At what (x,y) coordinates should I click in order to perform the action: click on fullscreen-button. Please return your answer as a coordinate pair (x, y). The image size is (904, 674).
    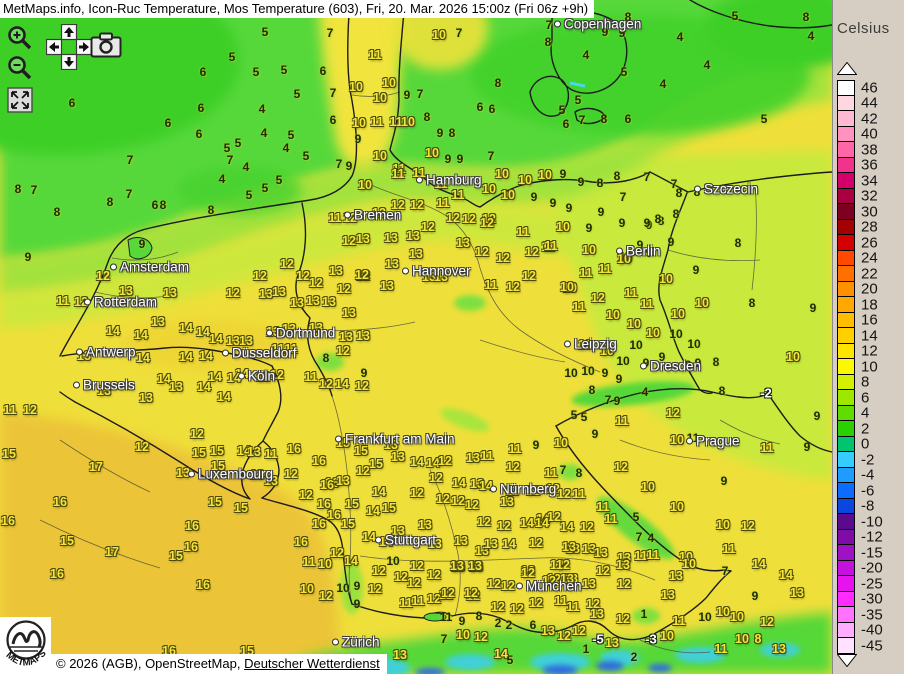
    Looking at the image, I should click on (20, 100).